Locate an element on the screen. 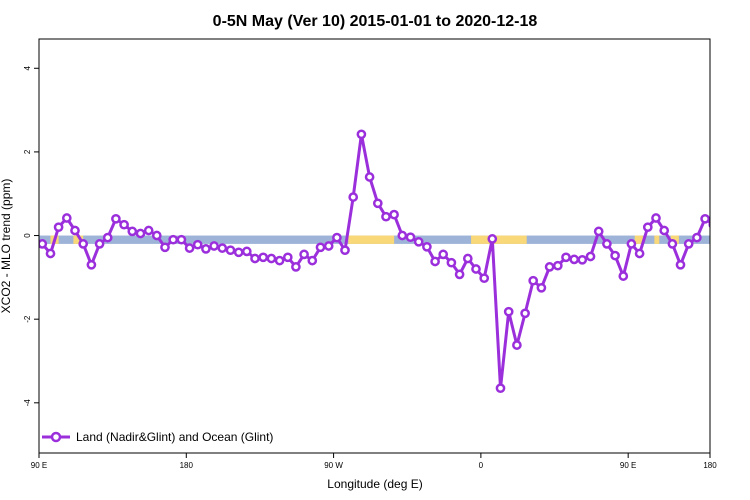  legend-label: Land (Nadir&Glint) and Ocean (Glint) is located at coordinates (174, 437).